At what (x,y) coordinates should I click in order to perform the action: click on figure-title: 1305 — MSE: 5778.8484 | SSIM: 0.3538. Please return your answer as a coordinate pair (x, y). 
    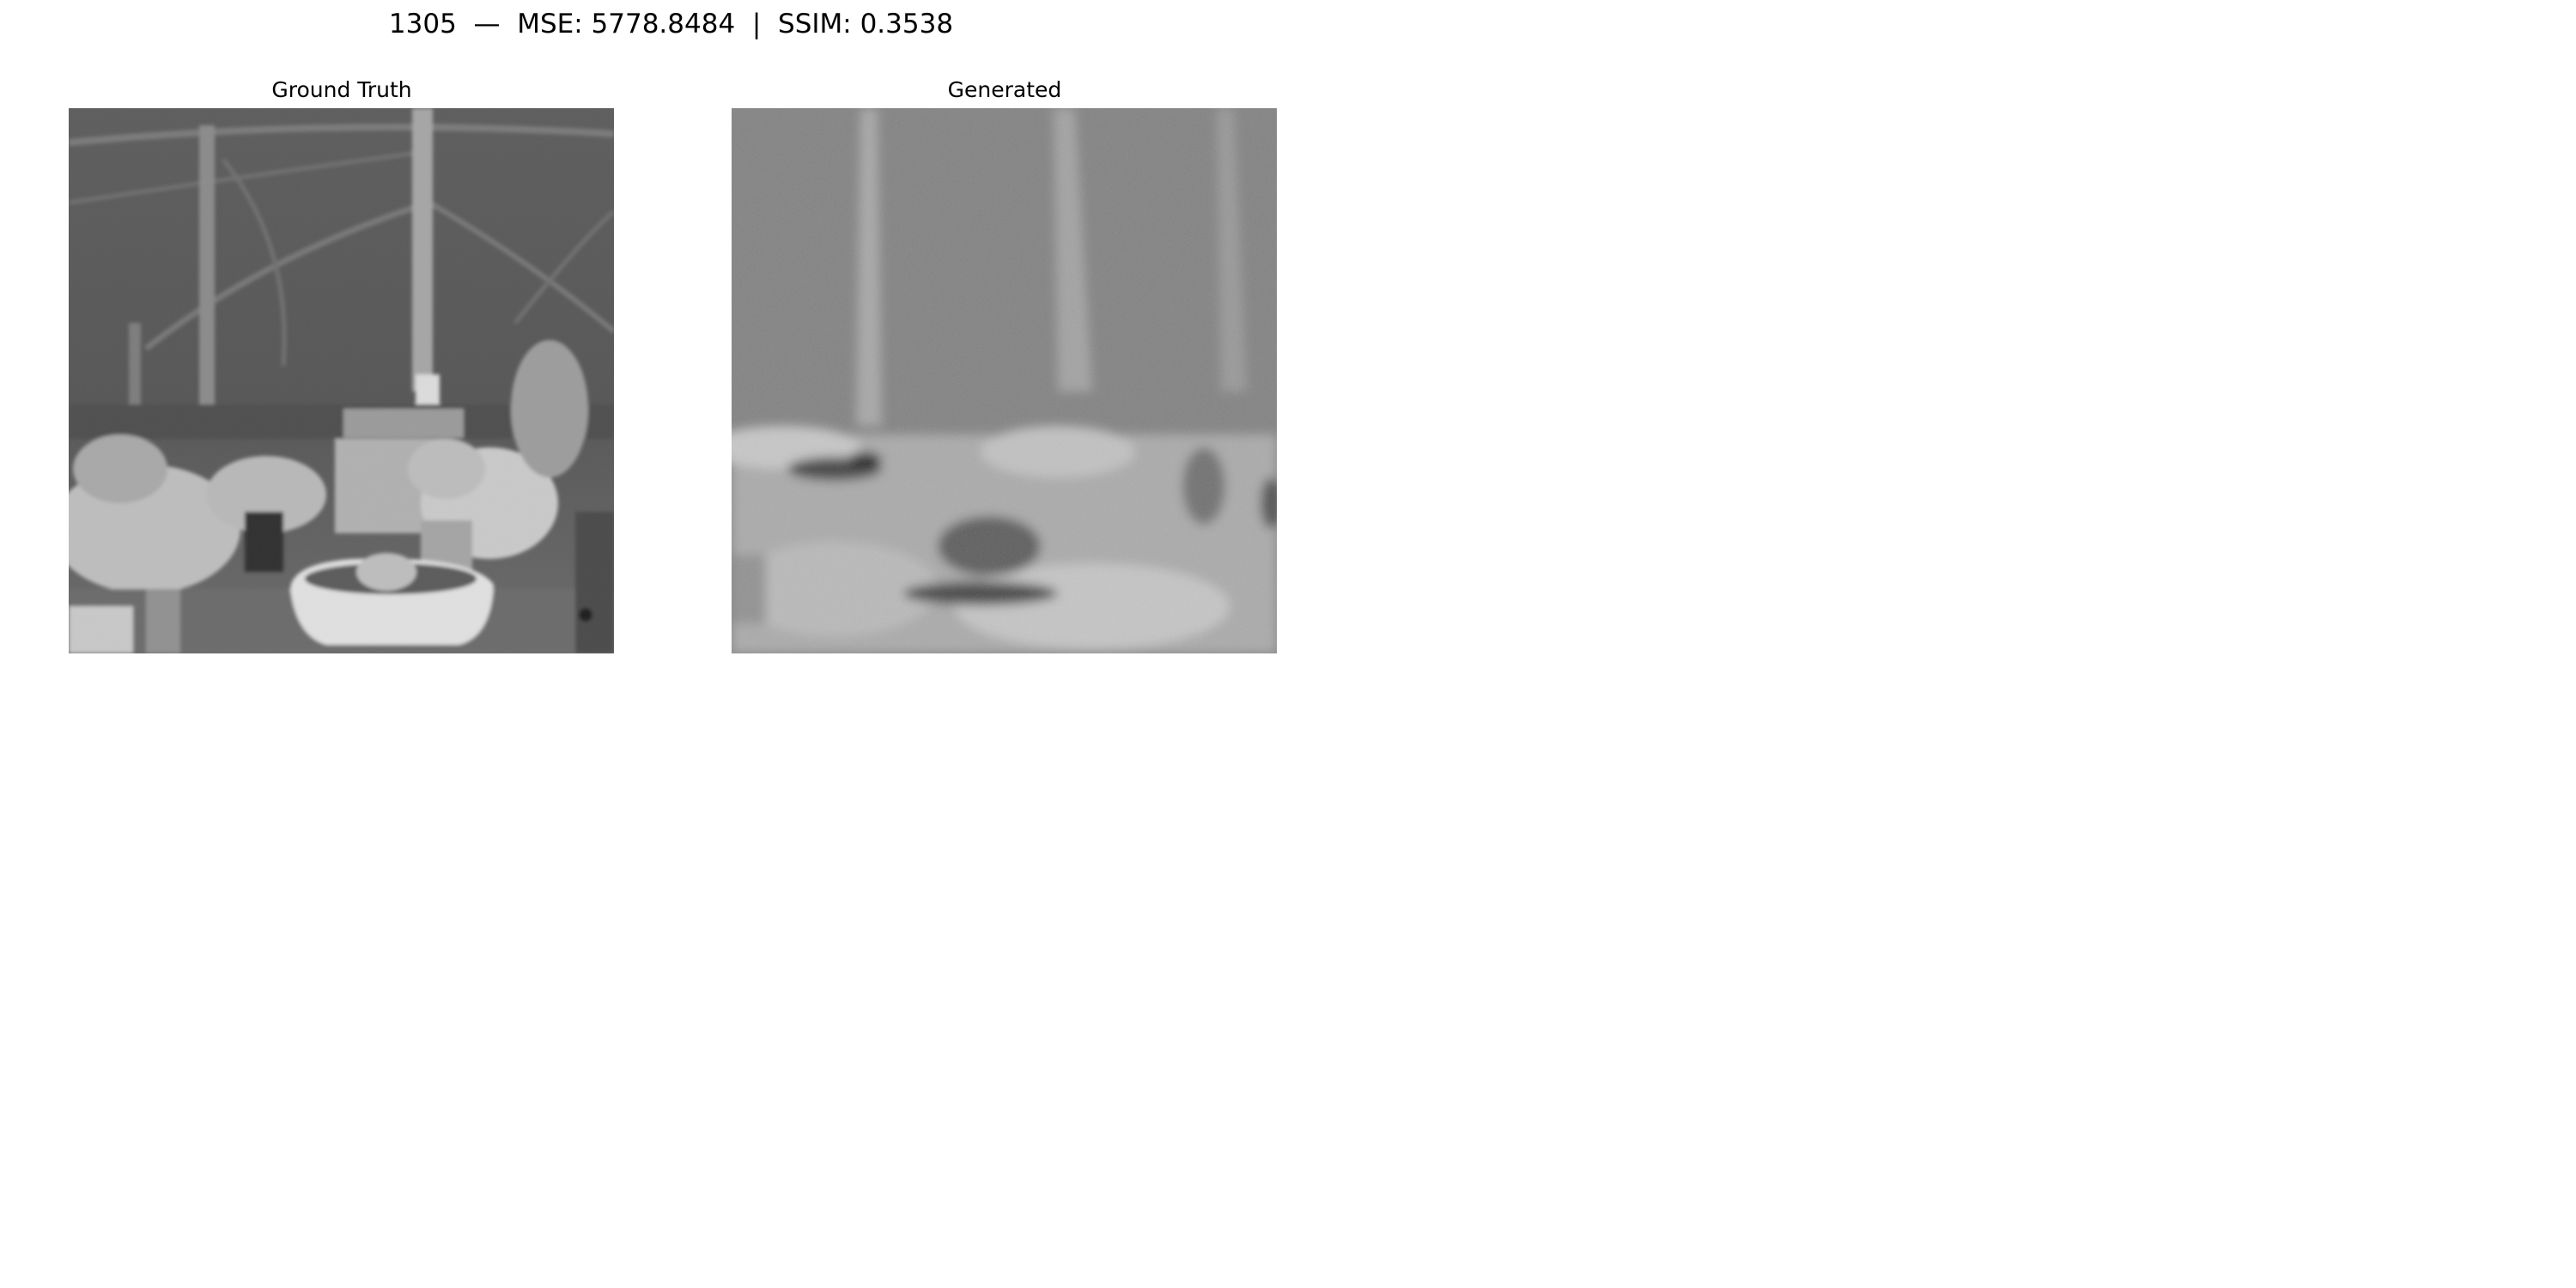
    Looking at the image, I should click on (671, 24).